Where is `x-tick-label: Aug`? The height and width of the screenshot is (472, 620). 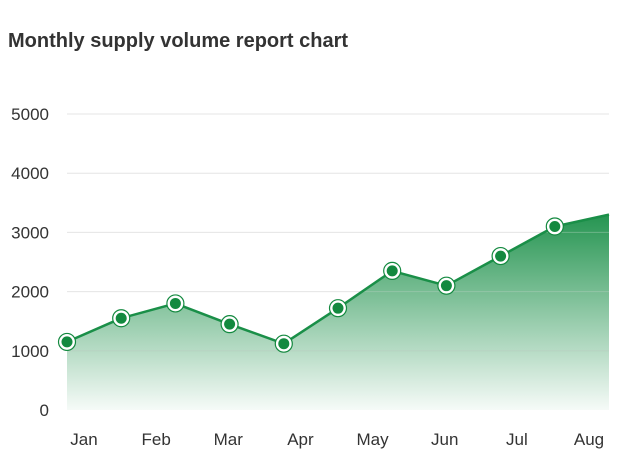
x-tick-label: Aug is located at coordinates (589, 439).